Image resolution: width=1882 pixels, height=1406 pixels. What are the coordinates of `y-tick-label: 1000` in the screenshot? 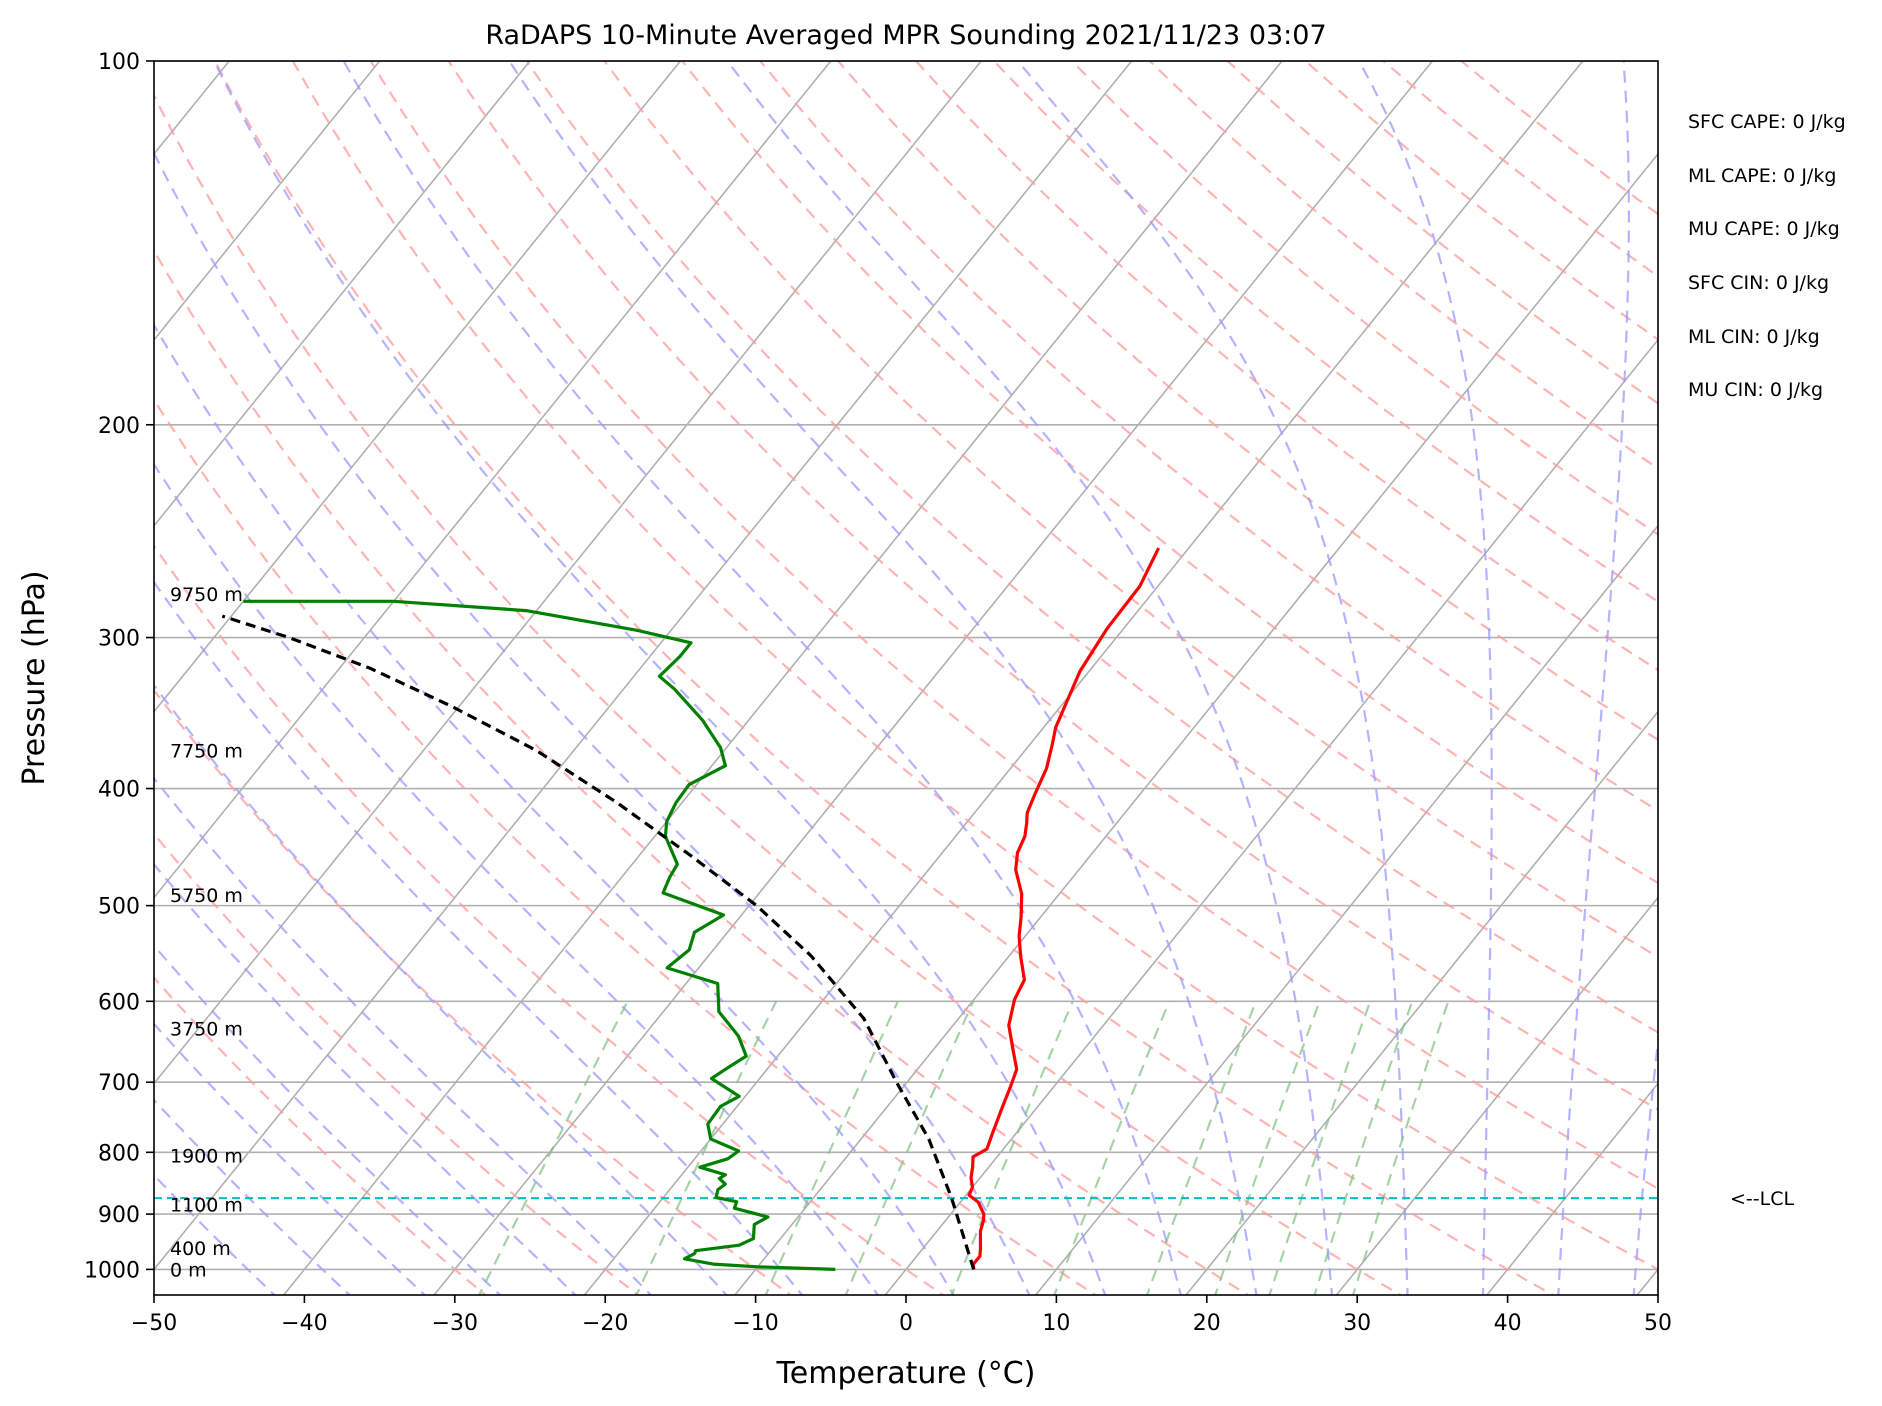 It's located at (112, 1270).